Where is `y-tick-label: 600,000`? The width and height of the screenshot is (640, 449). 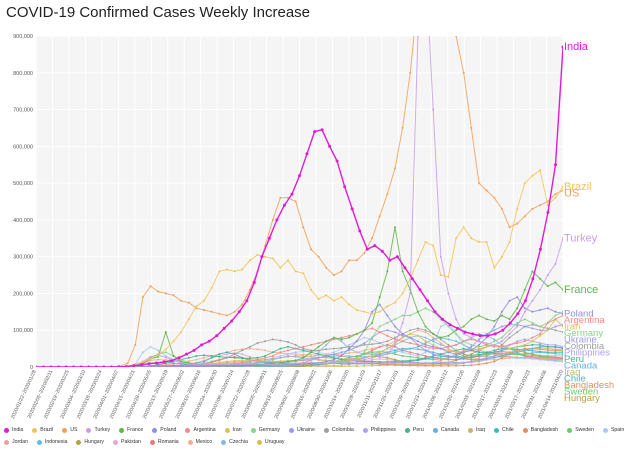
y-tick-label: 600,000 is located at coordinates (23, 147).